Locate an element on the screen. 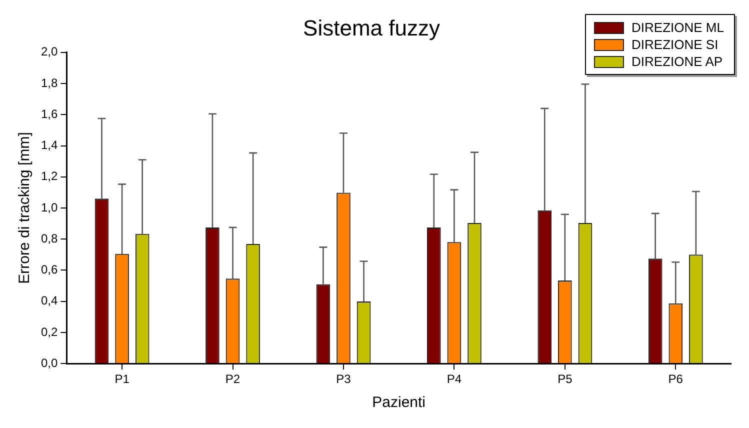  x-tick-label: P3 is located at coordinates (344, 379).